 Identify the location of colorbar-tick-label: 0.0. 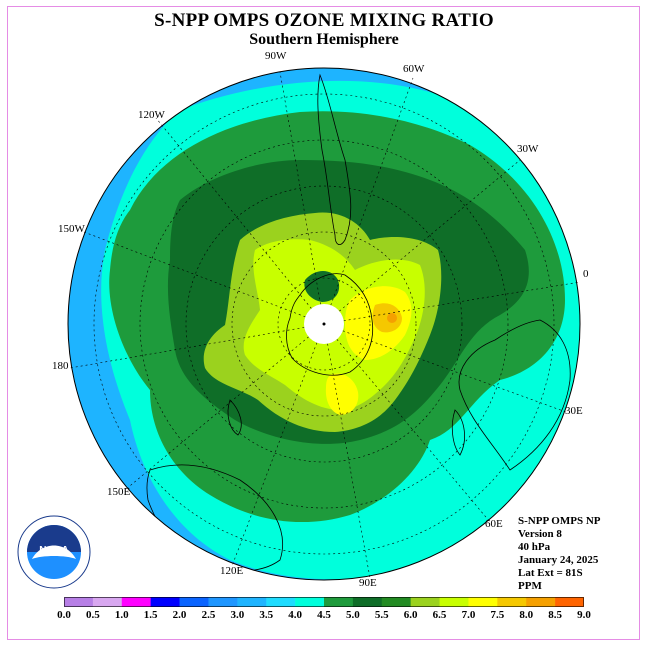
(64, 615).